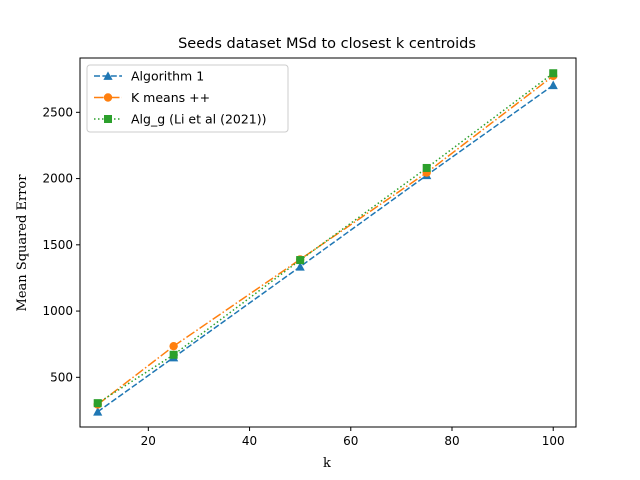  Describe the element at coordinates (327, 44) in the screenshot. I see `chart-title: Seeds dataset MSd to closest k centroids` at that location.